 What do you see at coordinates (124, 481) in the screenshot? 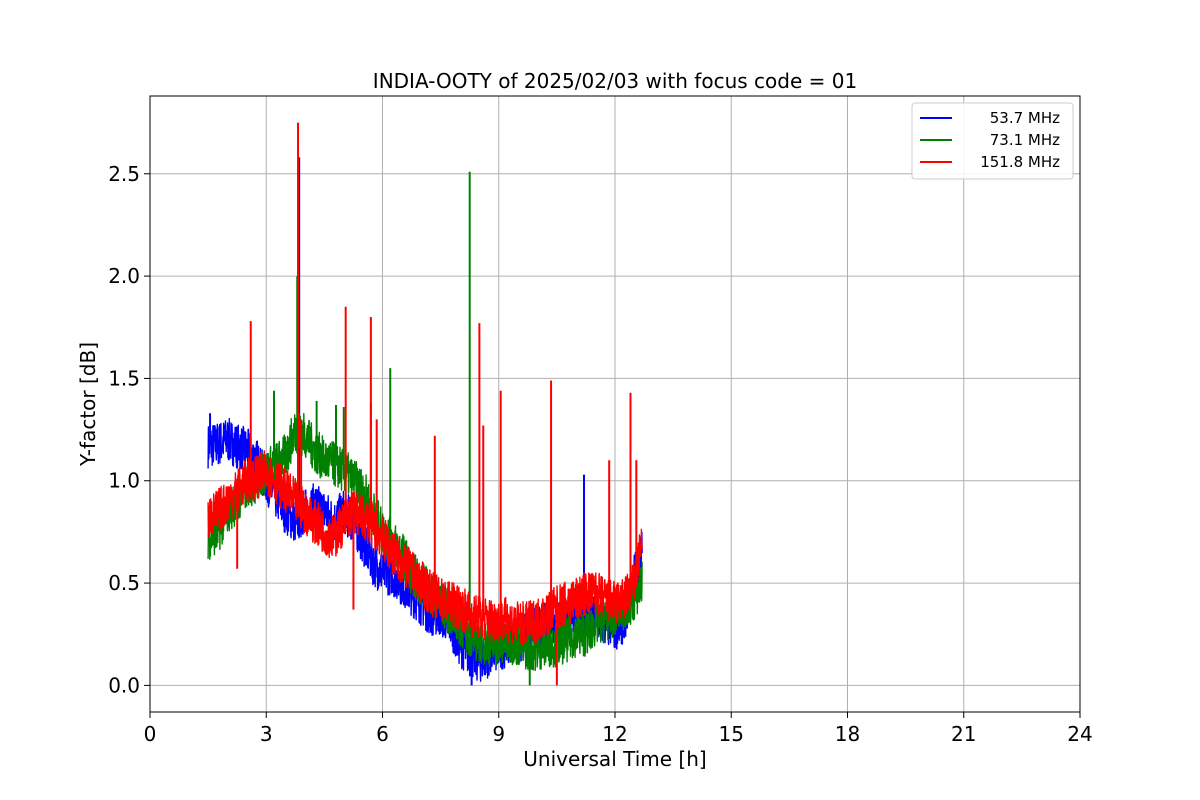
I see `y-tick-label: 1.0` at bounding box center [124, 481].